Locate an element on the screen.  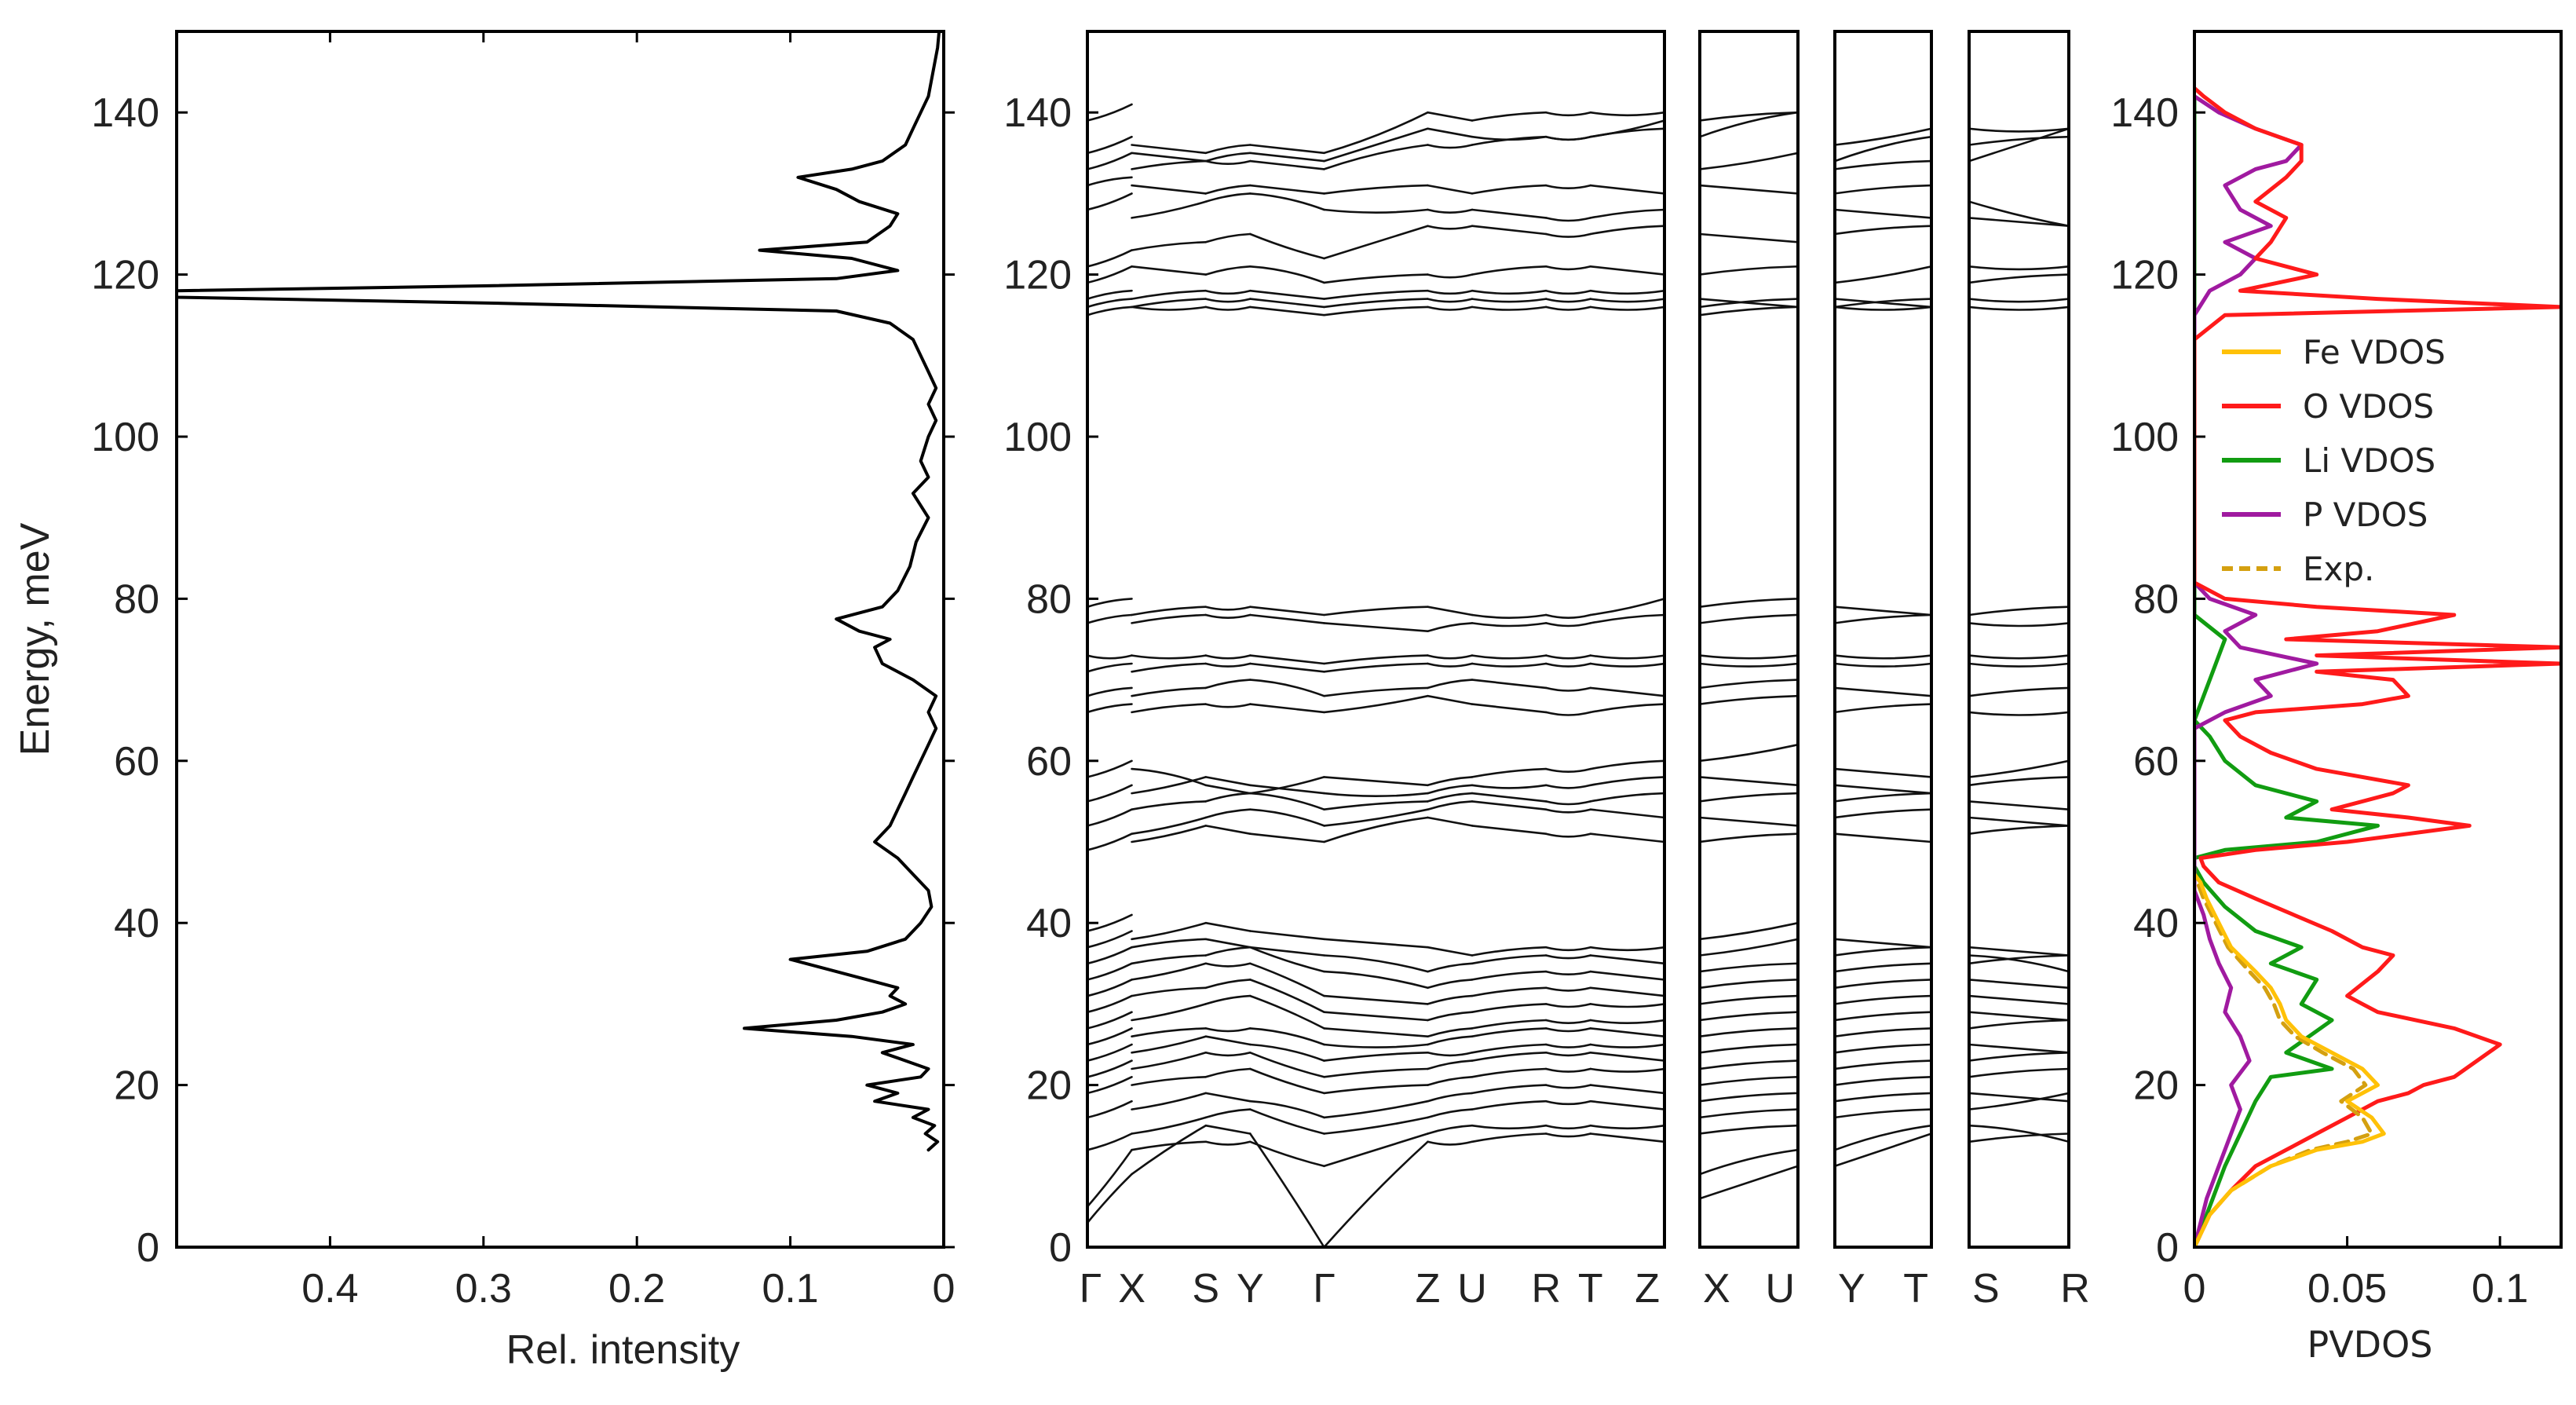
q-point-label: R is located at coordinates (1546, 1289).